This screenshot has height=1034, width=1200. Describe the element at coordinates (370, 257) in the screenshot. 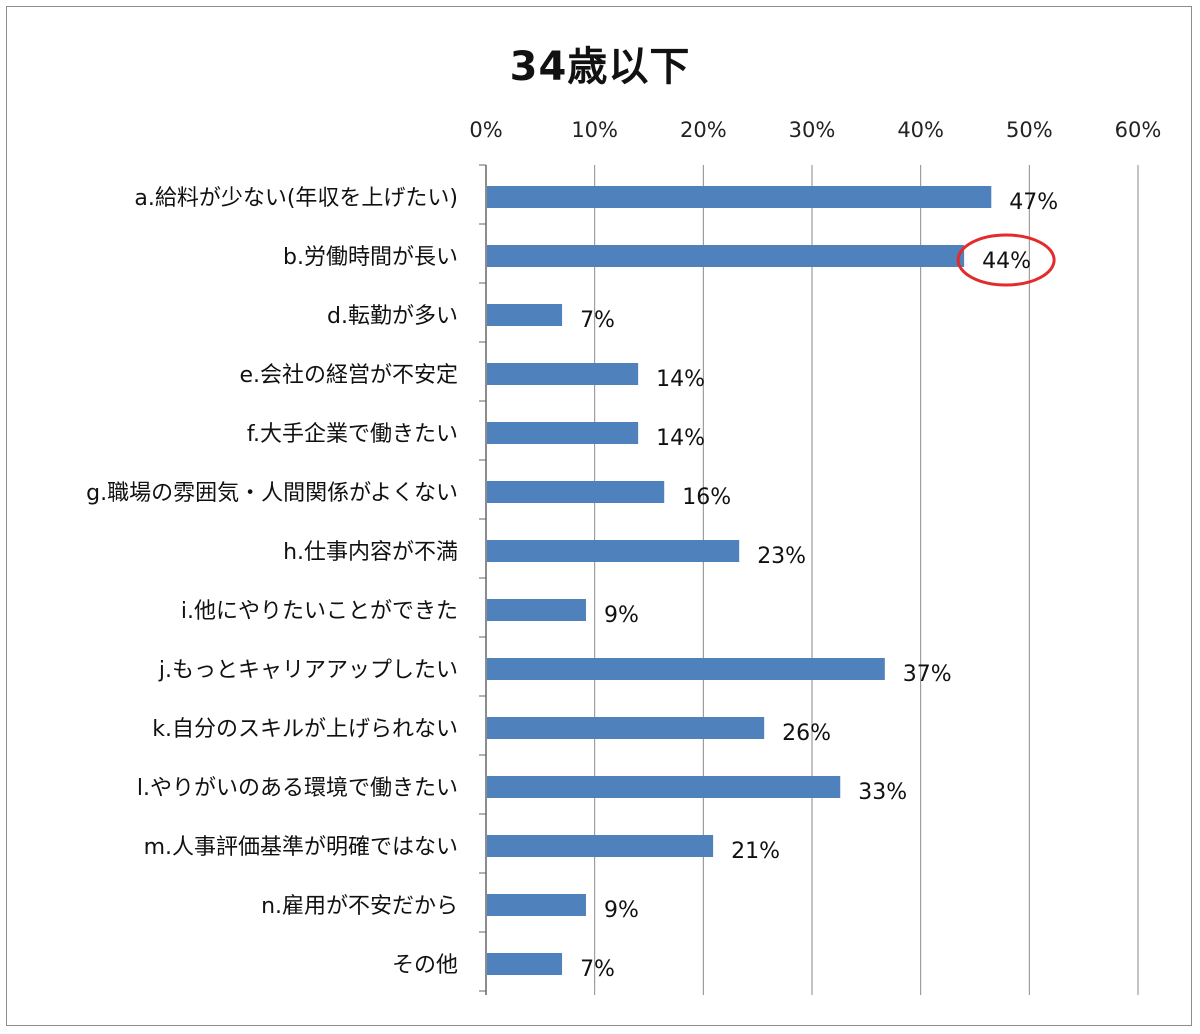

I see `category-label: b.労働時間が長い` at that location.